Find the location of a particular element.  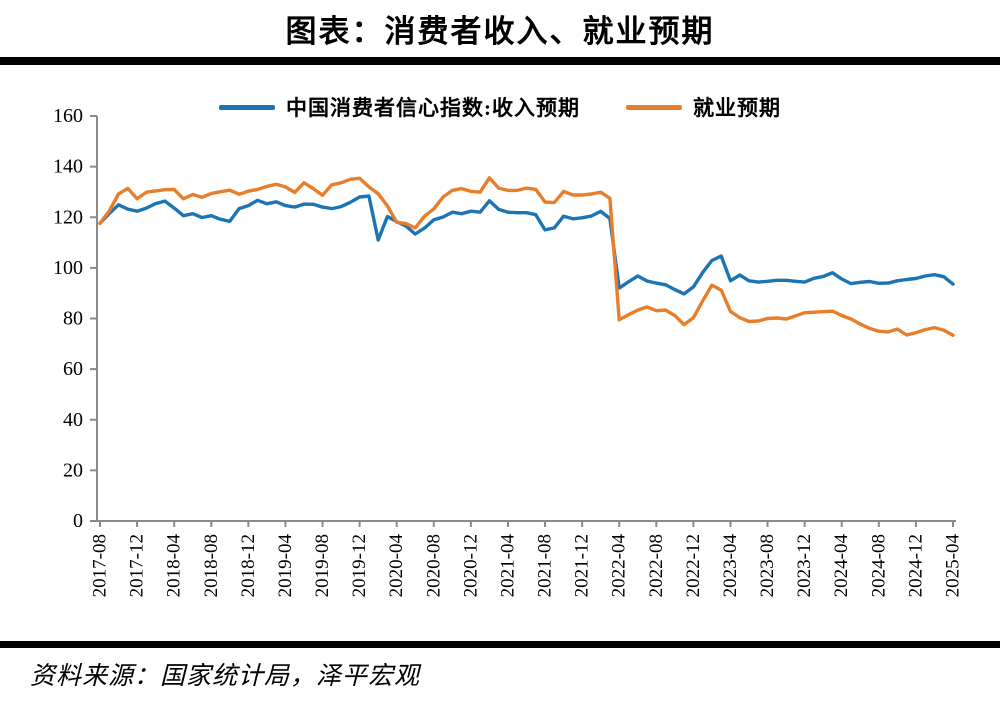

x-tick-label: 2023-04 is located at coordinates (730, 566).